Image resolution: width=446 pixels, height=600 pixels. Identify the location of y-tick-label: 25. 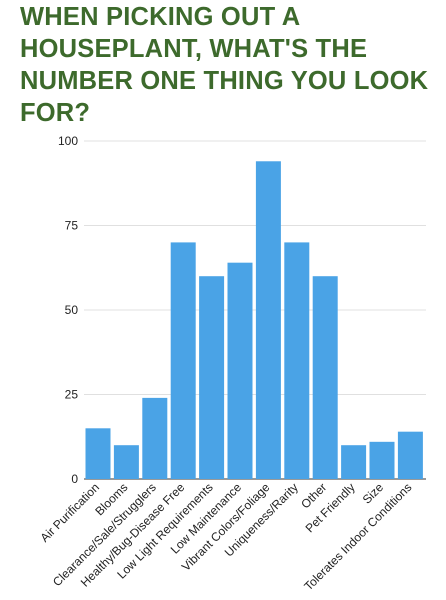
(72, 395).